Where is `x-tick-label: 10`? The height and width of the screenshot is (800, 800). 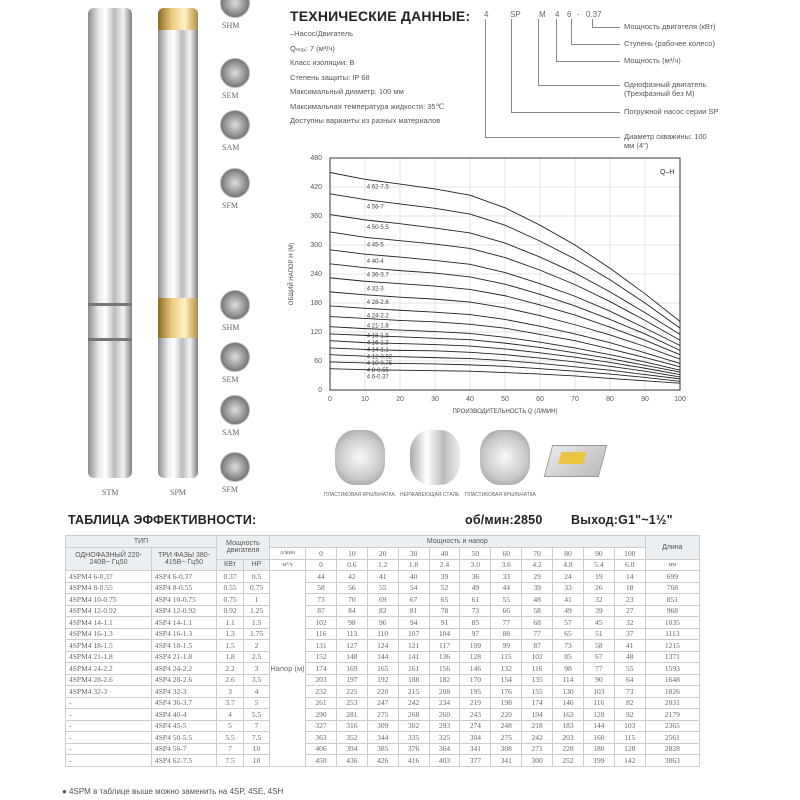 x-tick-label: 10 is located at coordinates (365, 399).